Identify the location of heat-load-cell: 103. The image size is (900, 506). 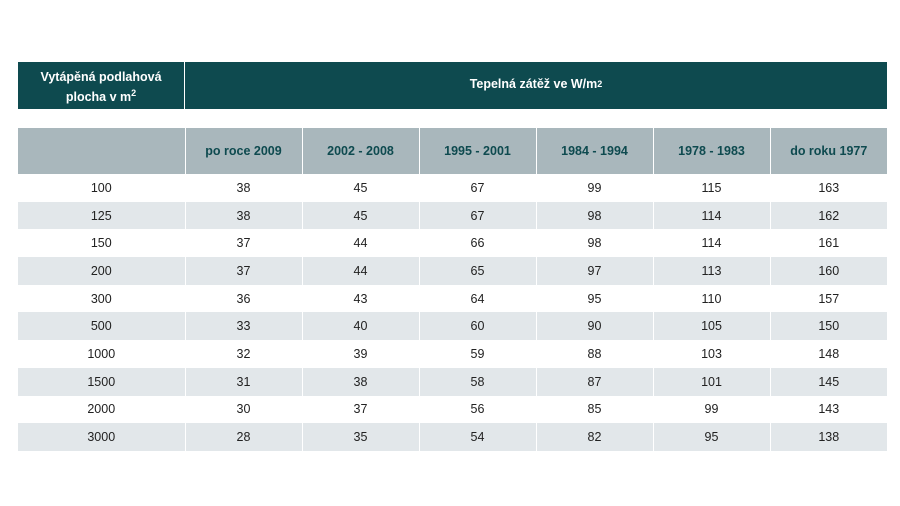
(711, 354).